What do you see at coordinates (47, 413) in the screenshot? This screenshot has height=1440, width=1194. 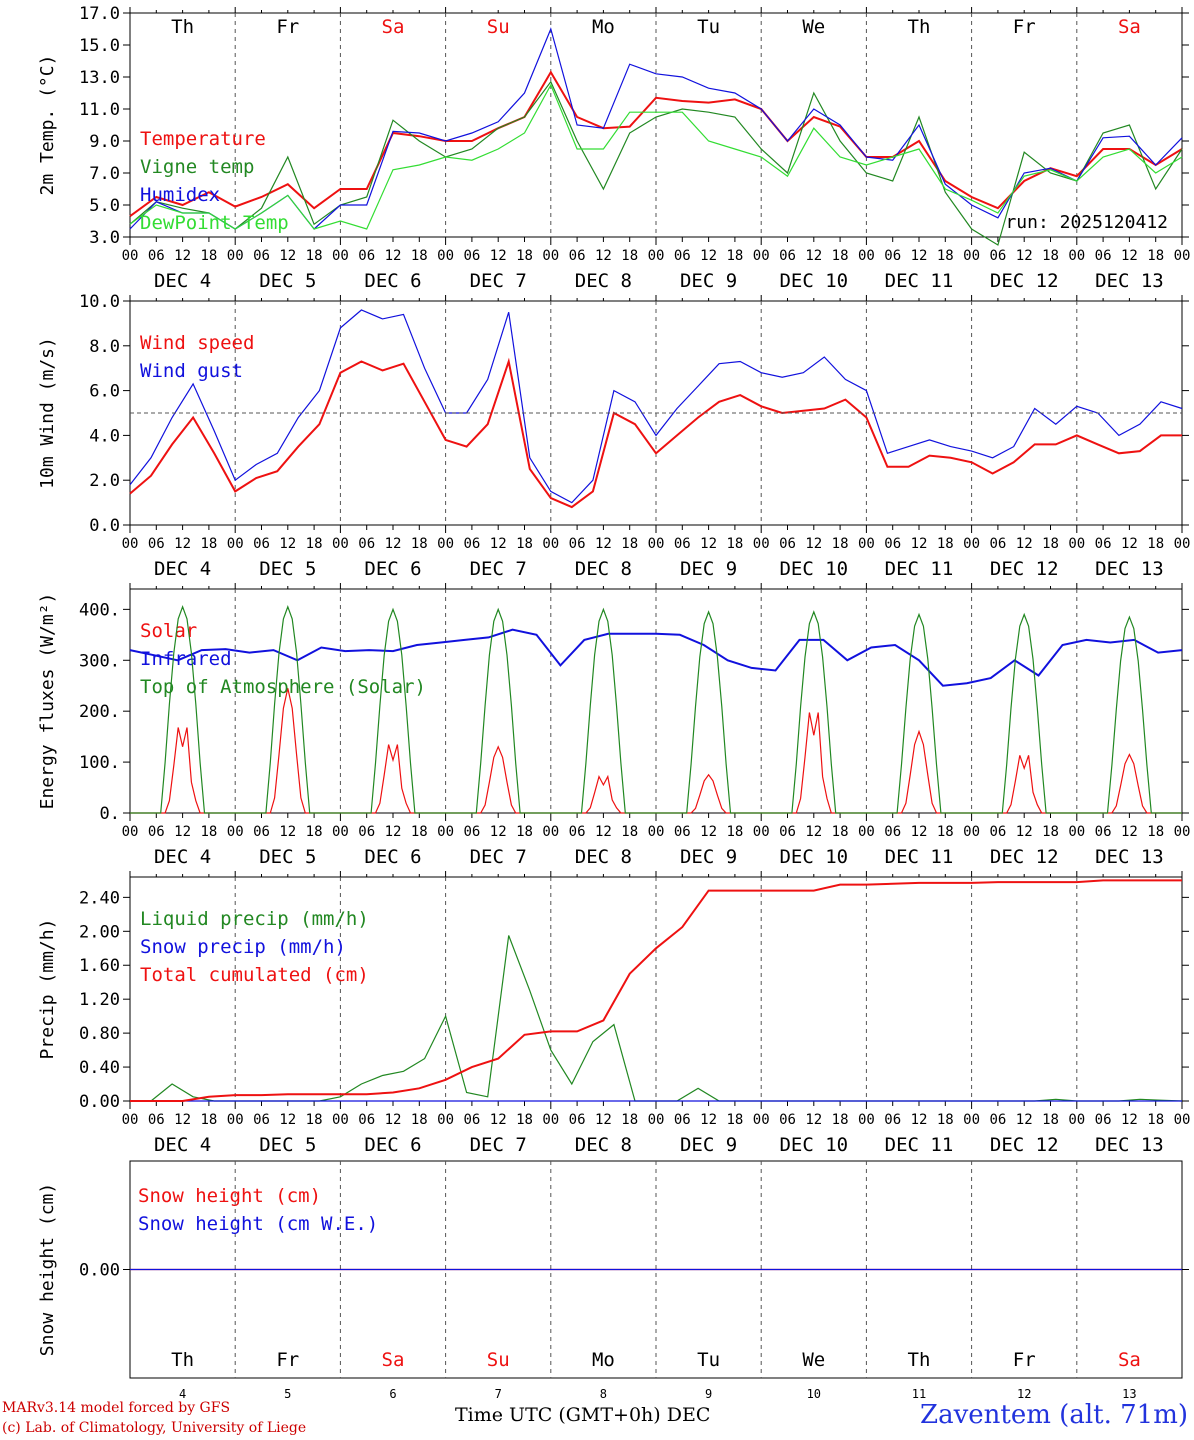 I see `y-axis-label: 10m Wind (m/s)` at bounding box center [47, 413].